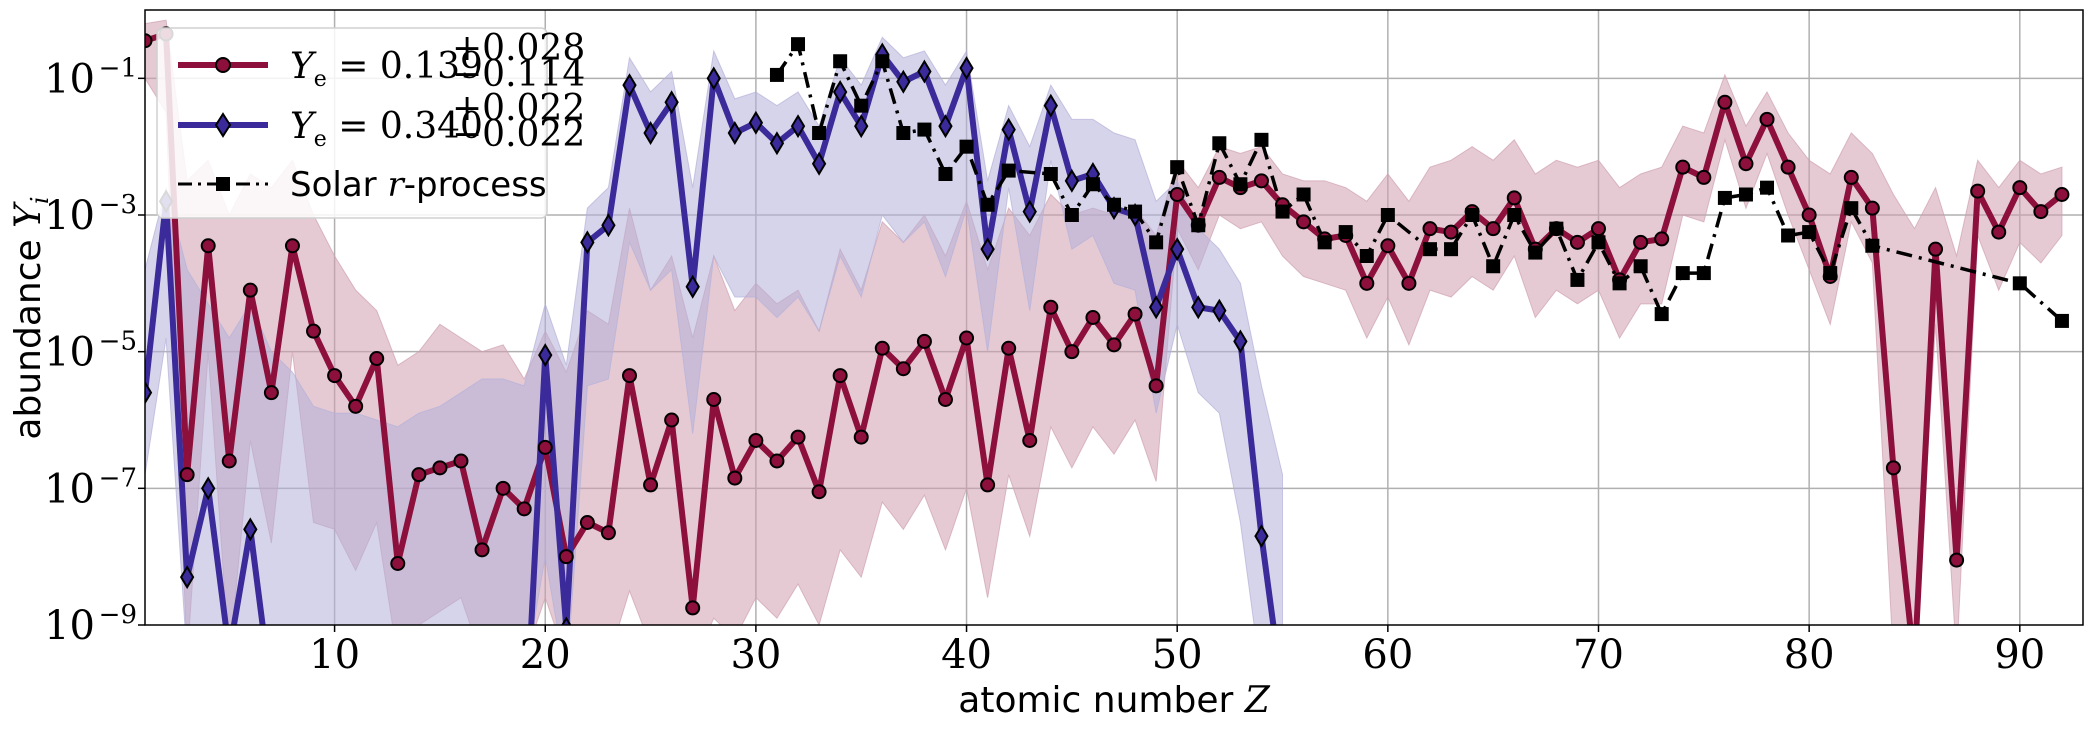 This screenshot has height=730, width=2093. I want to click on x-axis-label: atomic number Z, so click(1114, 700).